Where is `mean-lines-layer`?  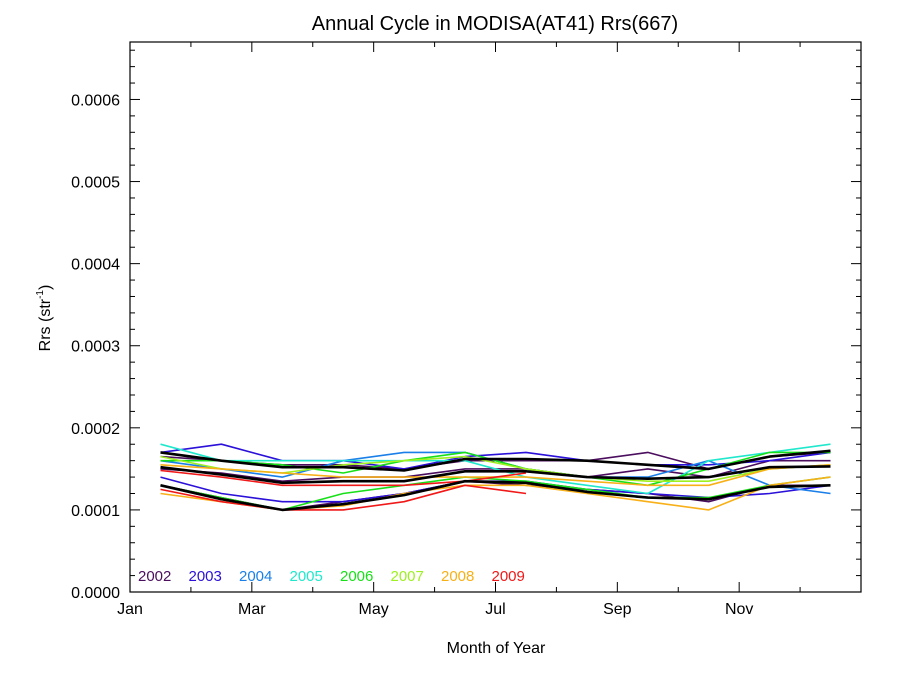
mean-lines-layer is located at coordinates (495, 480).